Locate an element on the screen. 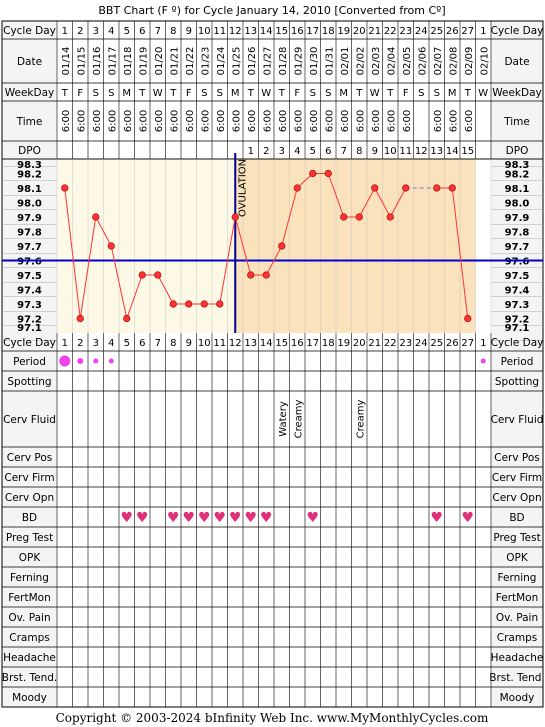 This screenshot has width=545, height=727. dpo-label: 10 is located at coordinates (390, 151).